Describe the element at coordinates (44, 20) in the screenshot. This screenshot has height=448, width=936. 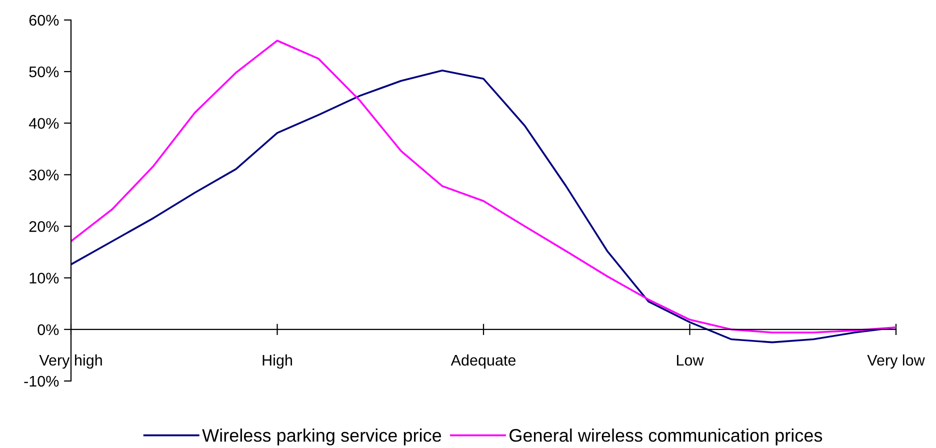
I see `y-tick-label: 60%` at that location.